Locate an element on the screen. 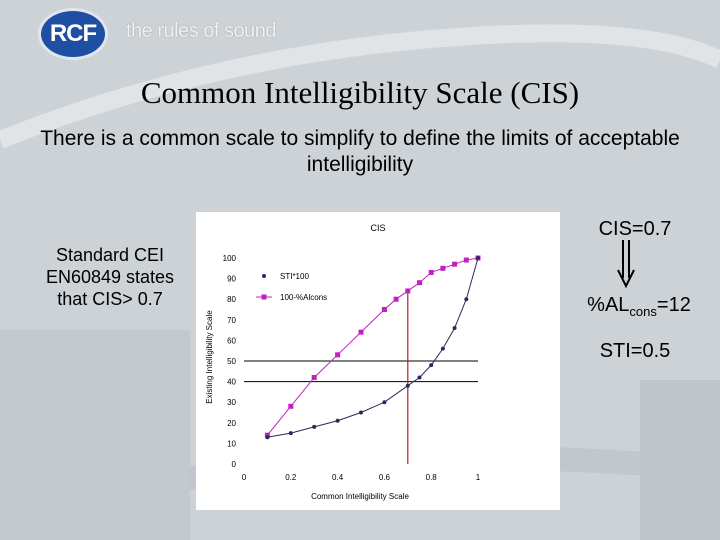  alcons-tail: =12 is located at coordinates (673, 305).